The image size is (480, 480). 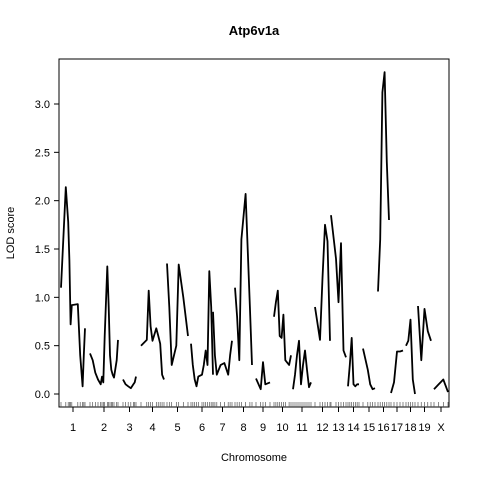 What do you see at coordinates (254, 458) in the screenshot?
I see `x-axis-label: Chromosome` at bounding box center [254, 458].